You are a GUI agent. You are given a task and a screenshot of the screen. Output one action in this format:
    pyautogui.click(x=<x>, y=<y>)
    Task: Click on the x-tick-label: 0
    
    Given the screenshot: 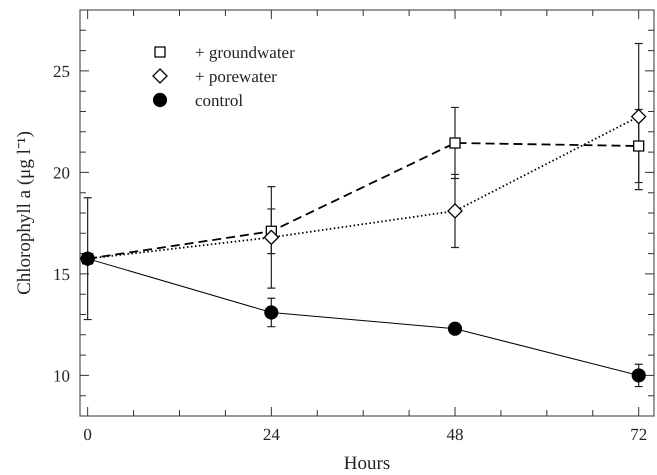 What is the action you would take?
    pyautogui.click(x=87, y=434)
    